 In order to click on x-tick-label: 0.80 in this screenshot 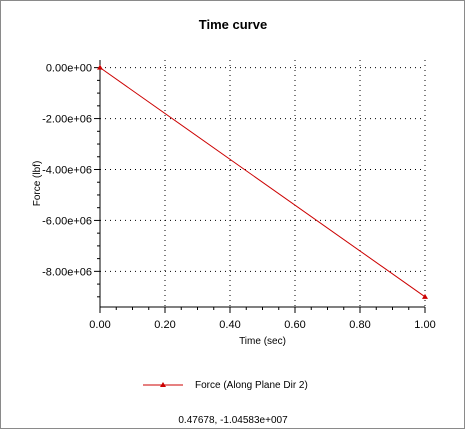, I will do `click(359, 325)`.